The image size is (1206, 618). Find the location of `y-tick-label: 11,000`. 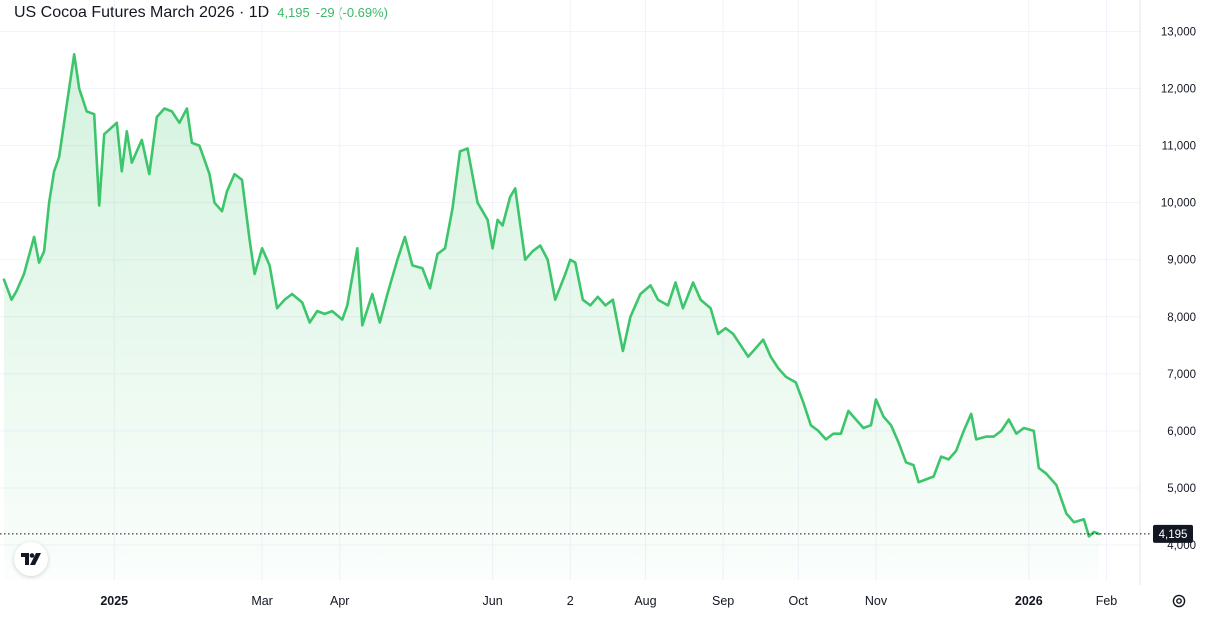

y-tick-label: 11,000 is located at coordinates (1179, 147).